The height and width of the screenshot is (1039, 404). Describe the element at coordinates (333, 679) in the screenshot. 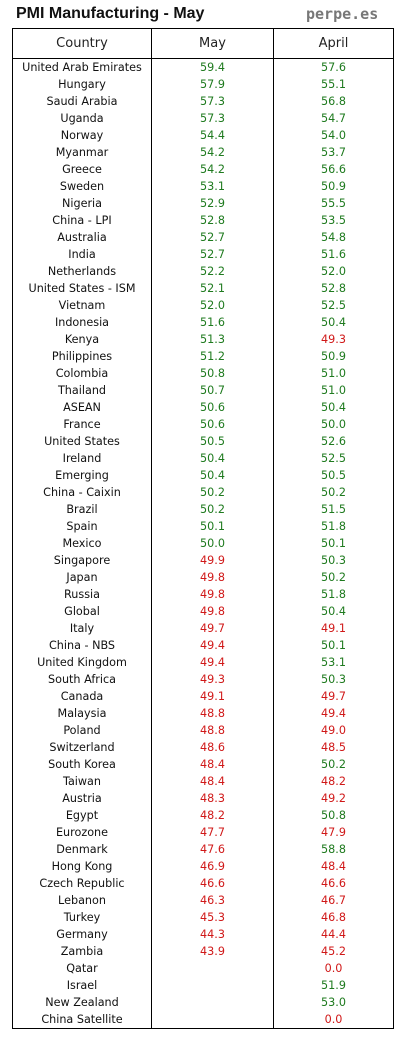

I see `april-value-cell: 50.3` at that location.